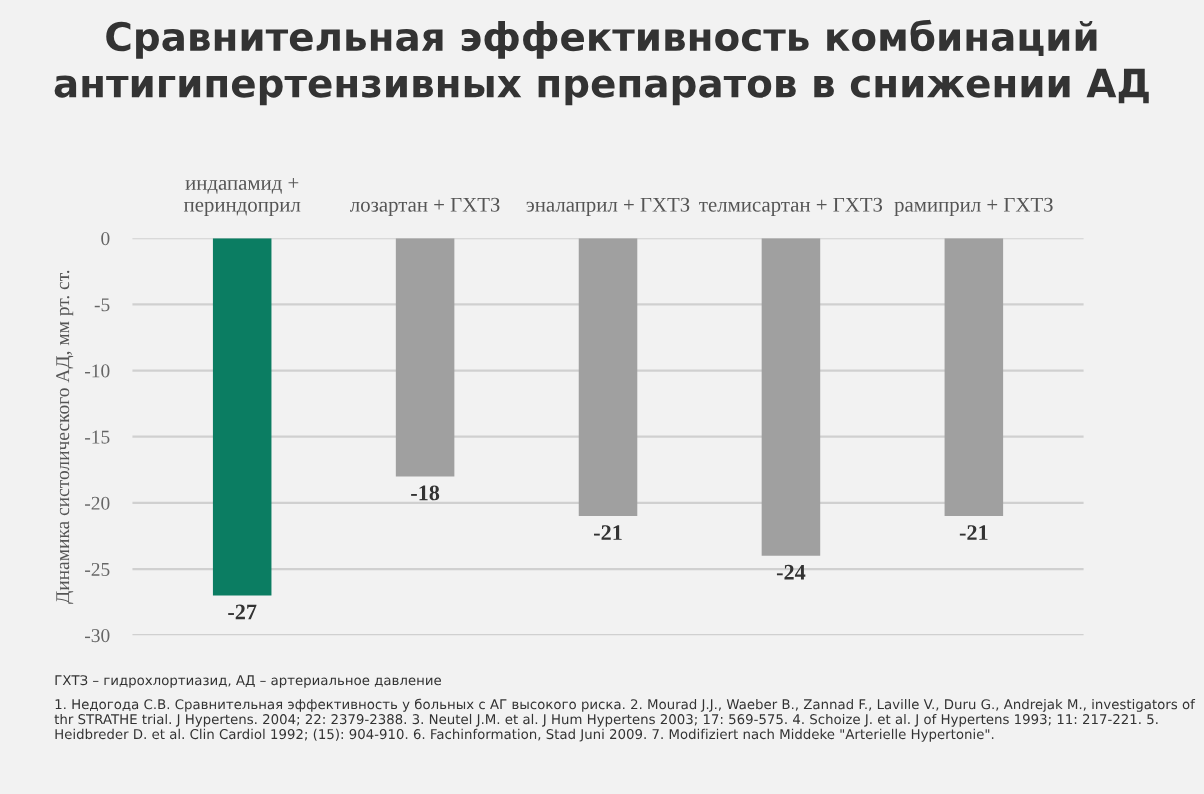 The width and height of the screenshot is (1204, 794). I want to click on y-tick-label: -10, so click(97, 371).